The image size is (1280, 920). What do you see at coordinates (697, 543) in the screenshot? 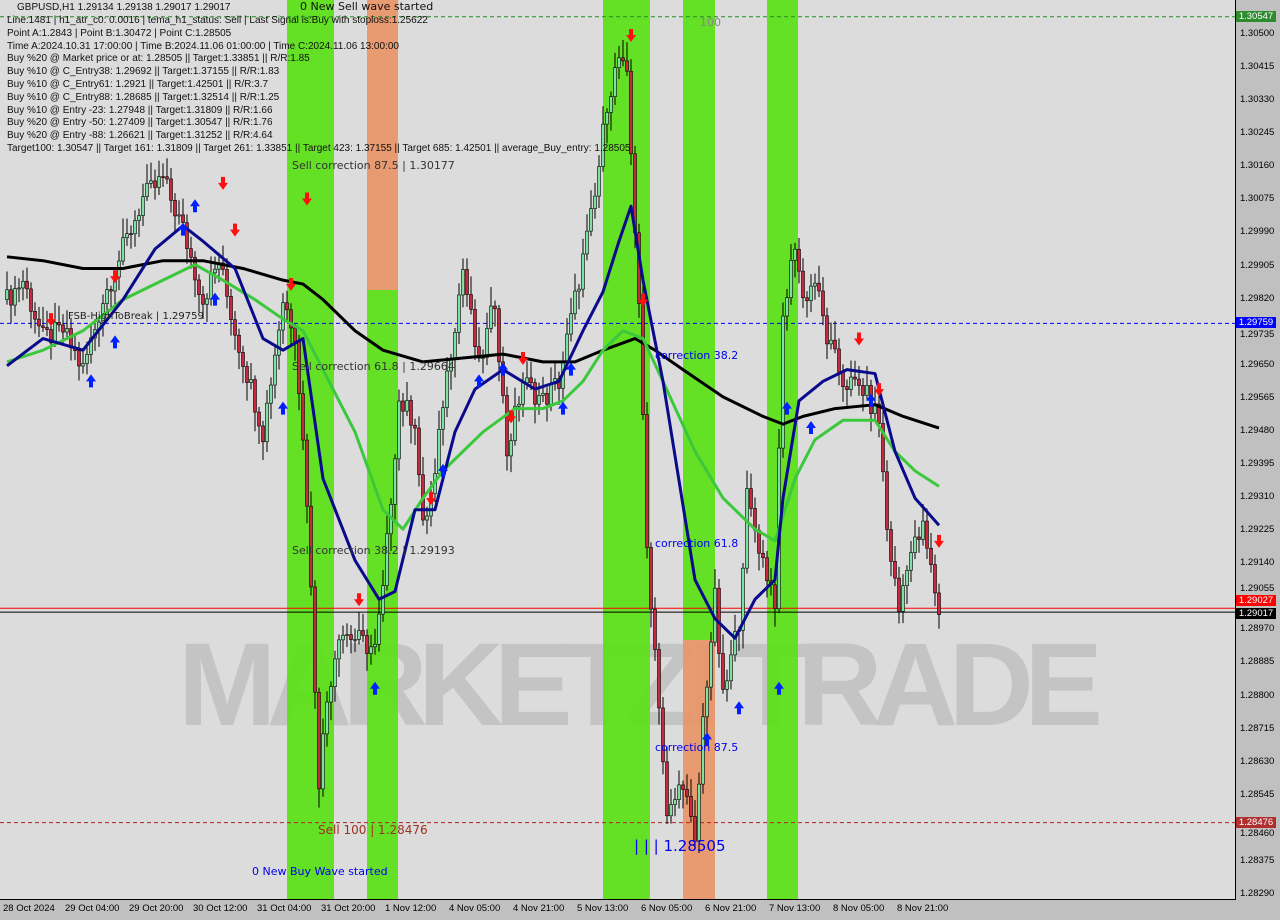
I see `correction-61-label: correction 61.8` at bounding box center [697, 543].